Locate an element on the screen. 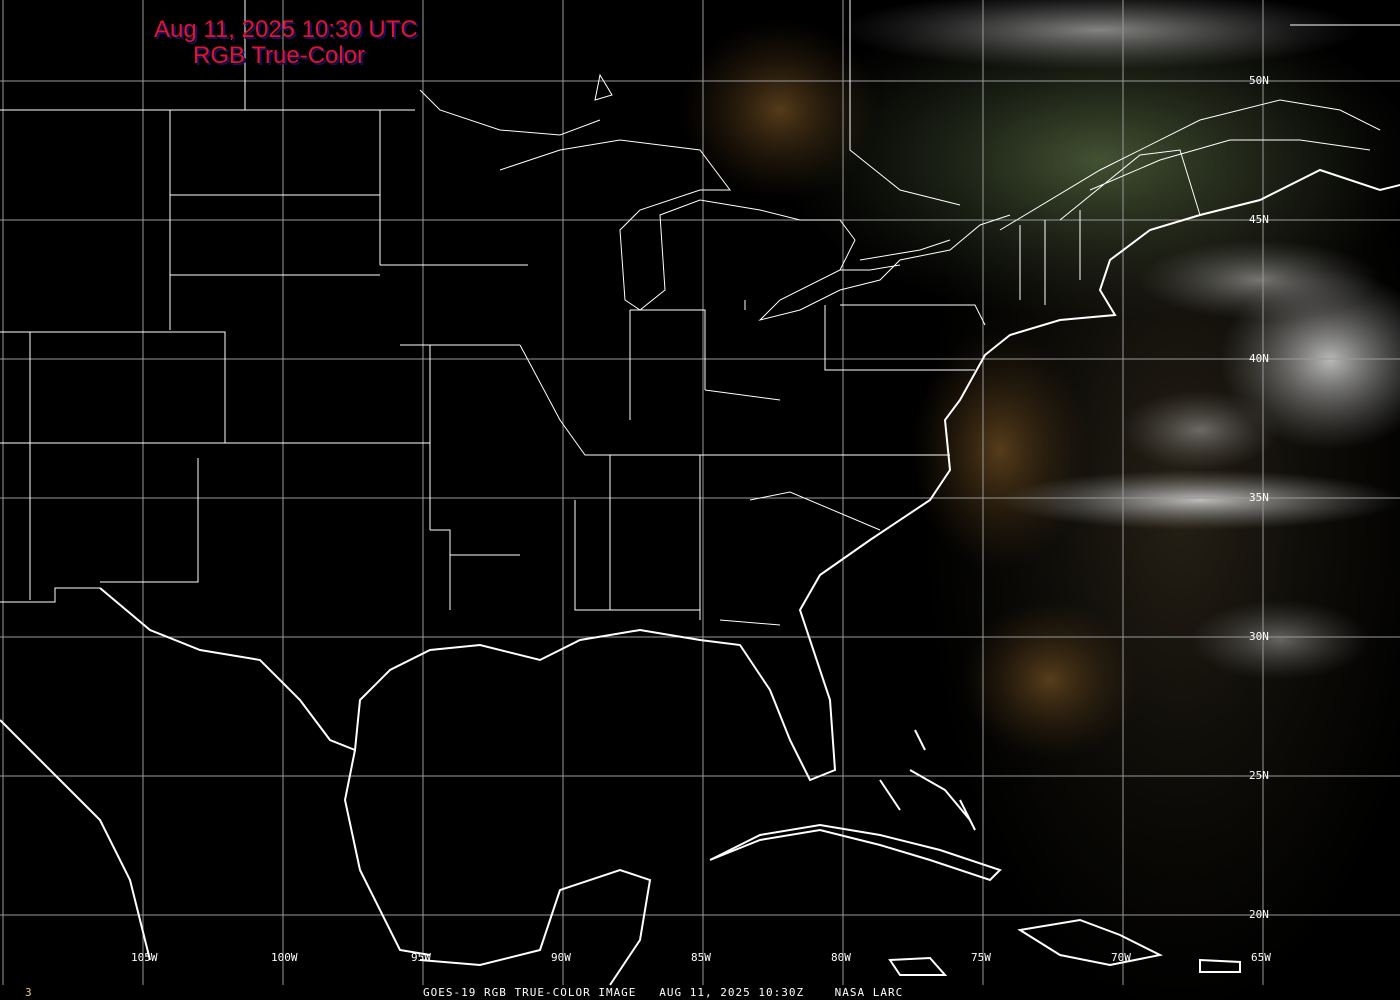 The width and height of the screenshot is (1400, 1000). cuba-coast is located at coordinates (855, 852).